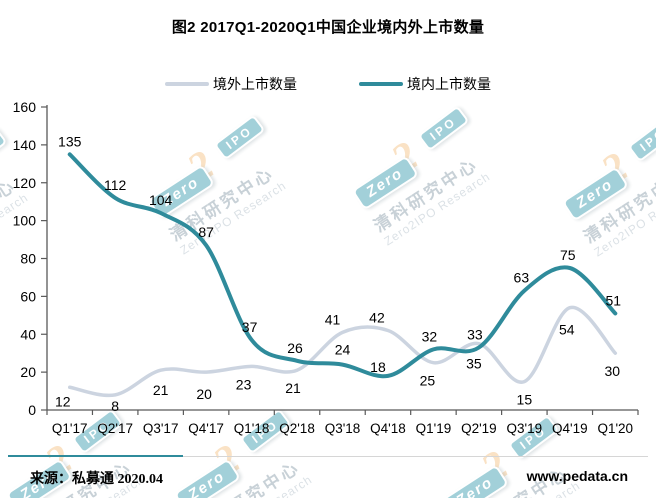 Image resolution: width=656 pixels, height=498 pixels. What do you see at coordinates (525, 428) in the screenshot?
I see `x-axis-label: Q3'19` at bounding box center [525, 428].